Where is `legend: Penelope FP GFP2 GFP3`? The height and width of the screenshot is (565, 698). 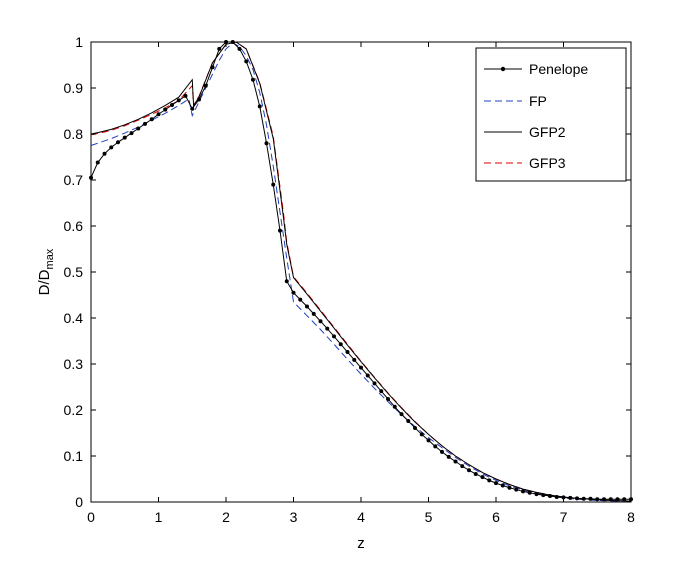 legend: Penelope FP GFP2 GFP3 is located at coordinates (551, 114).